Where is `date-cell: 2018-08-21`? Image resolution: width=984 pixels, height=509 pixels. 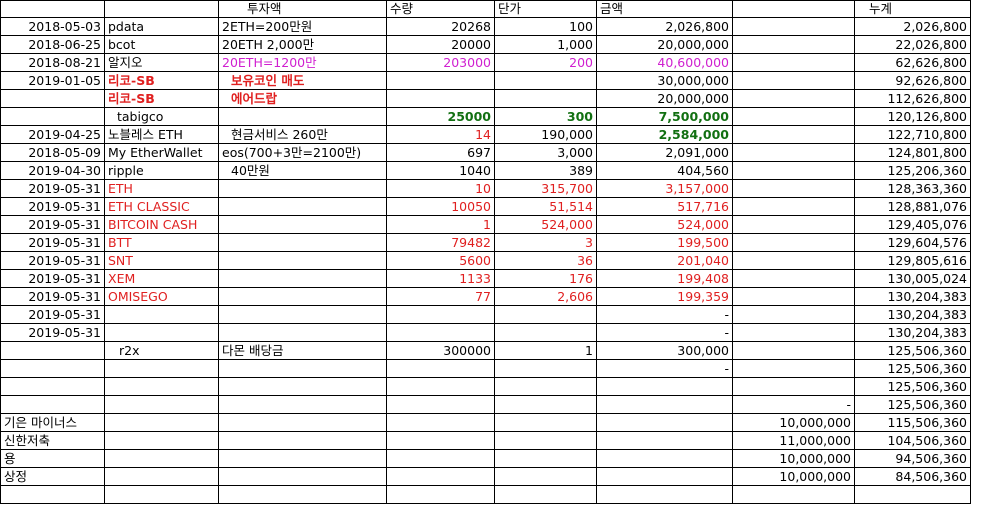 date-cell: 2018-08-21 is located at coordinates (52, 62).